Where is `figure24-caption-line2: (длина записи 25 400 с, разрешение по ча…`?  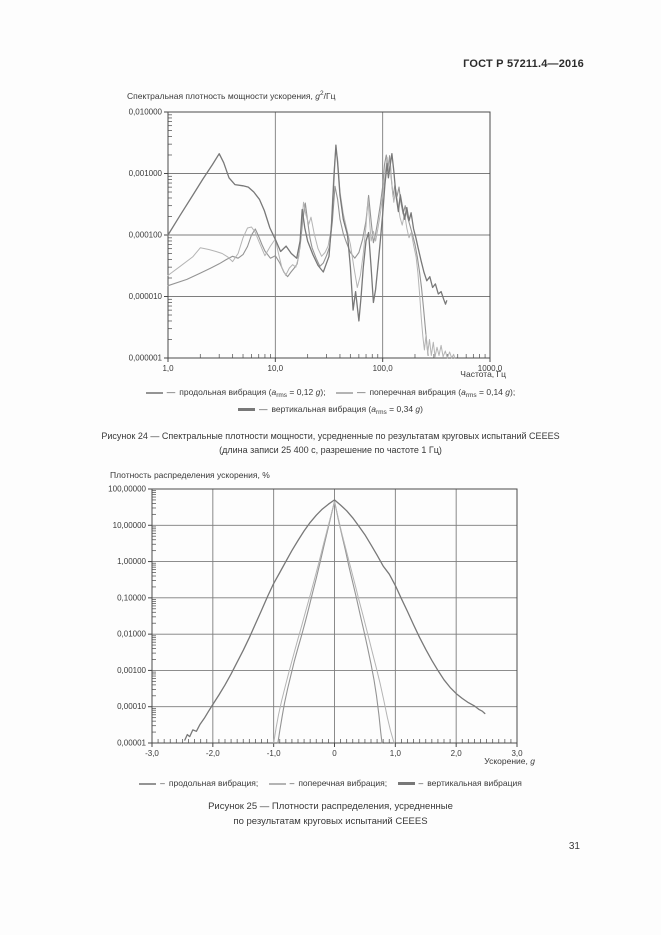 figure24-caption-line2: (длина записи 25 400 с, разрешение по ча… is located at coordinates (330, 450).